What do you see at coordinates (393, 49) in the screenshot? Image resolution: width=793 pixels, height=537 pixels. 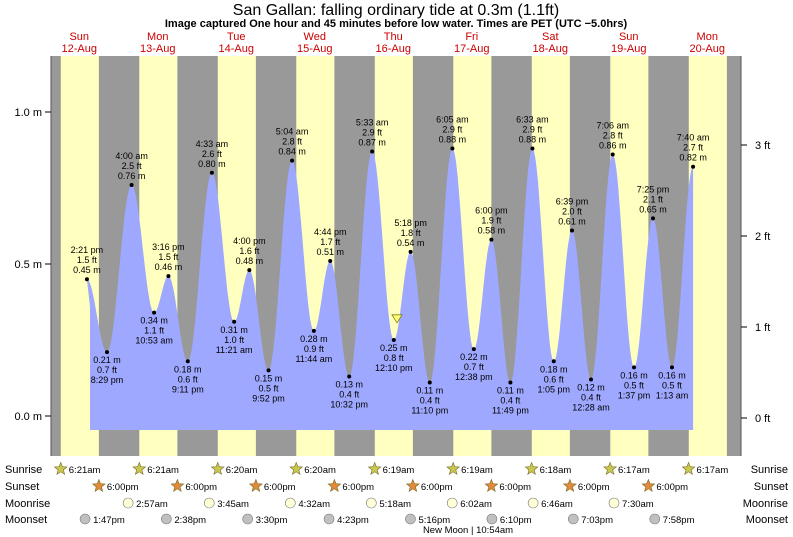 I see `day-date: 16-Aug` at bounding box center [393, 49].